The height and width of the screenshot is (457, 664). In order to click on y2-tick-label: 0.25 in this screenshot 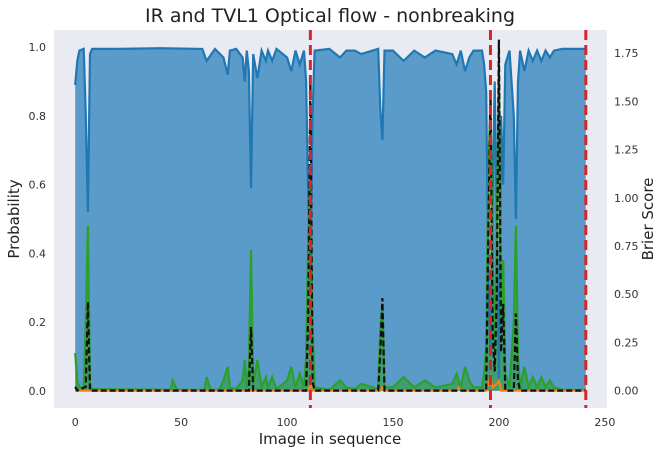, I will do `click(626, 342)`.